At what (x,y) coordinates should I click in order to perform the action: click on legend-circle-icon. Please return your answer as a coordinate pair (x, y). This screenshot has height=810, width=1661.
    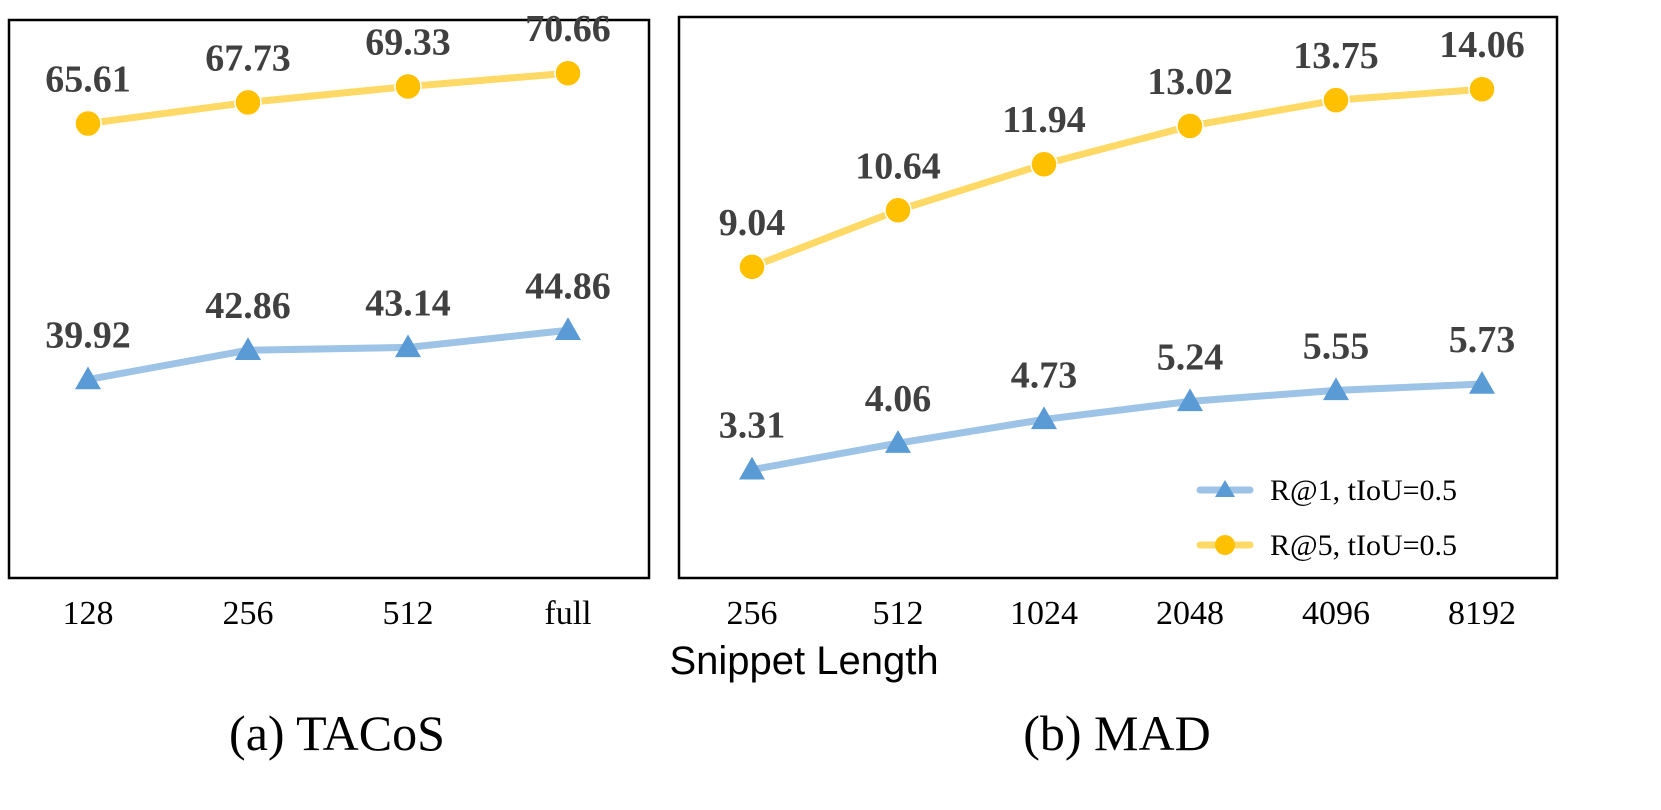
    Looking at the image, I should click on (1225, 545).